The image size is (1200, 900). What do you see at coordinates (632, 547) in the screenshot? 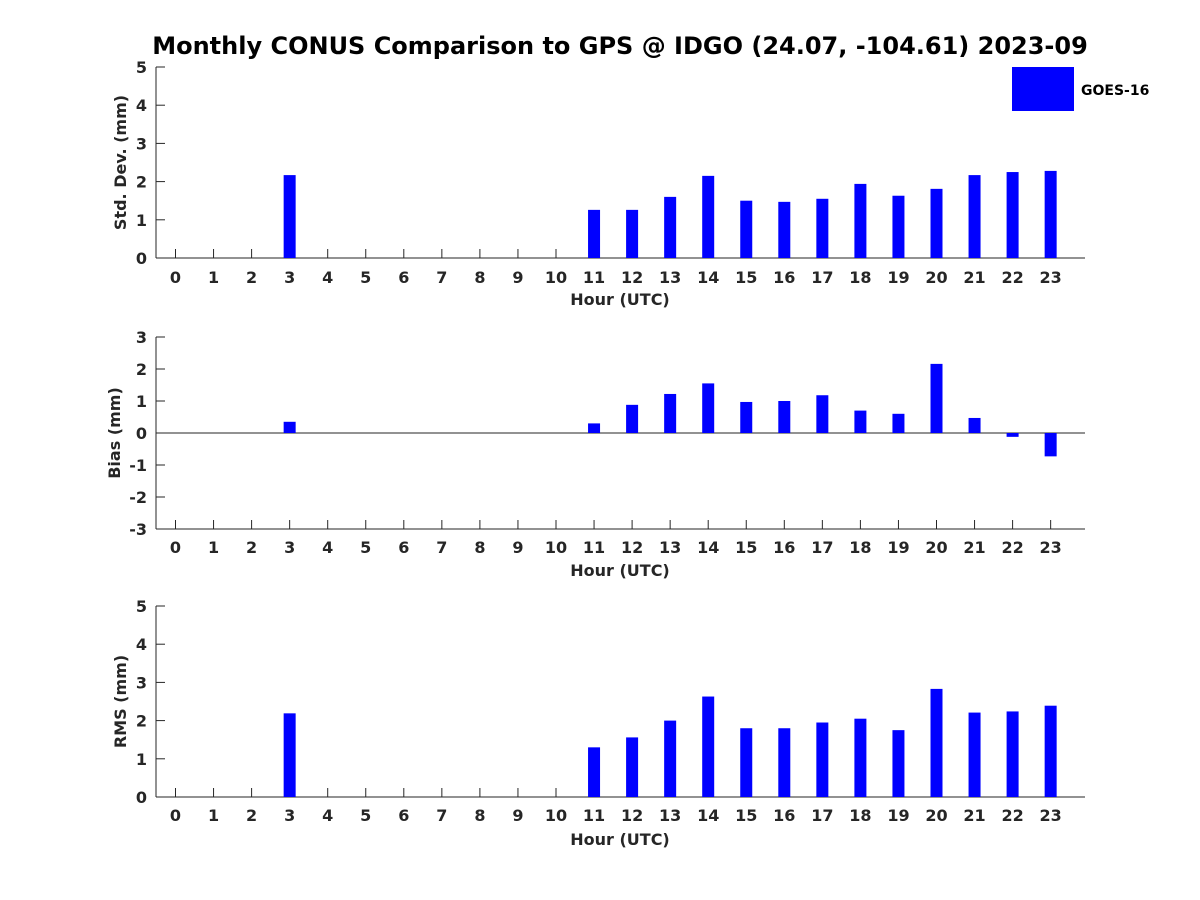
I see `x-tick-label: 12` at bounding box center [632, 547].